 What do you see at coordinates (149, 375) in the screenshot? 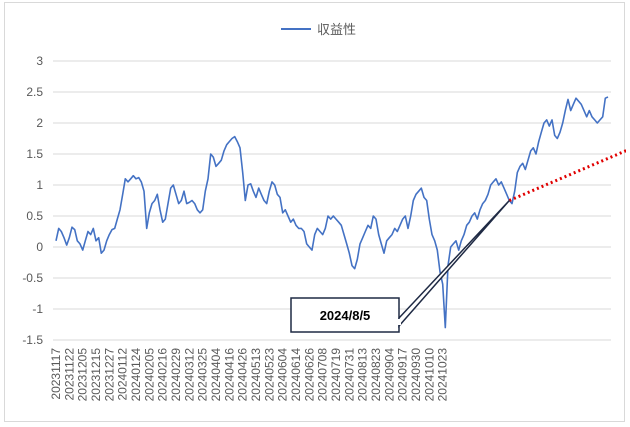
I see `x-tick-label: 20240205` at bounding box center [149, 375].